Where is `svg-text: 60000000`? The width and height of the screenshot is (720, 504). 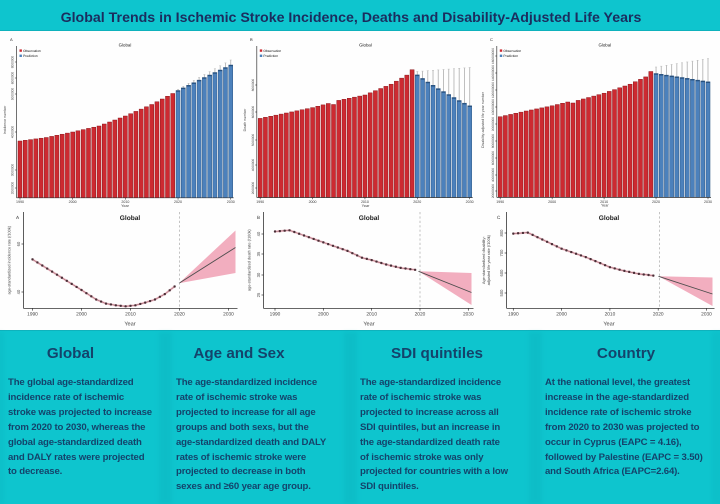 svg-text: 60000000 is located at coordinates (493, 158).